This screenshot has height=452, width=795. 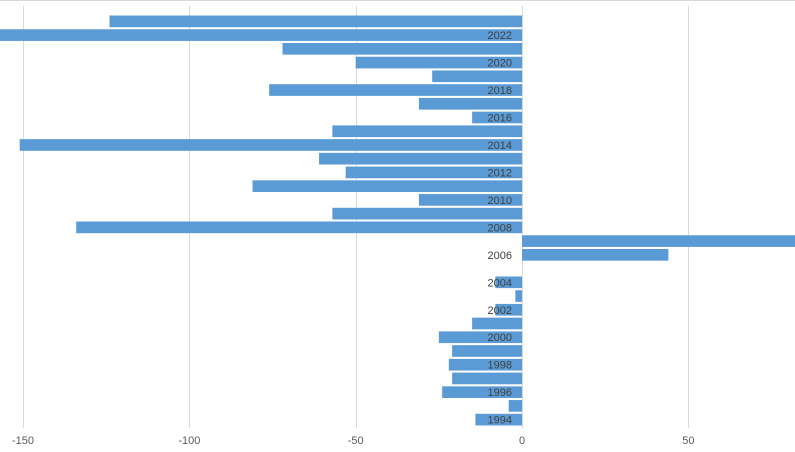 I want to click on category-label-1994: 1994, so click(x=500, y=421).